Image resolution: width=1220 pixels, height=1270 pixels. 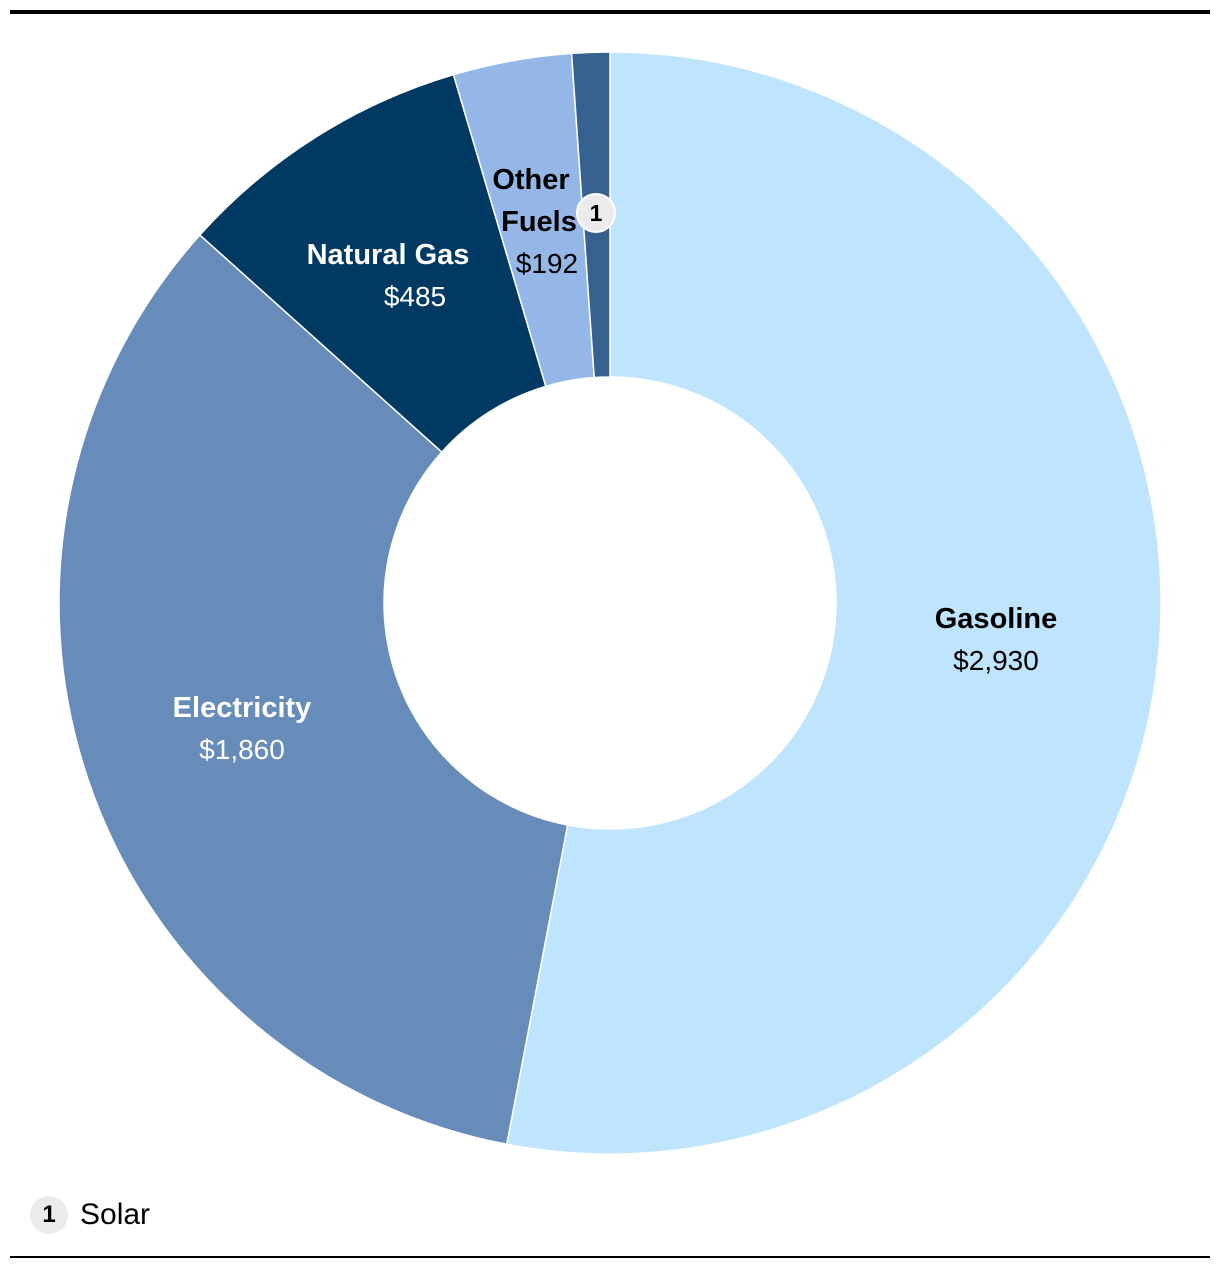 What do you see at coordinates (530, 180) in the screenshot?
I see `slice-other-fuels-label-line-1: Other` at bounding box center [530, 180].